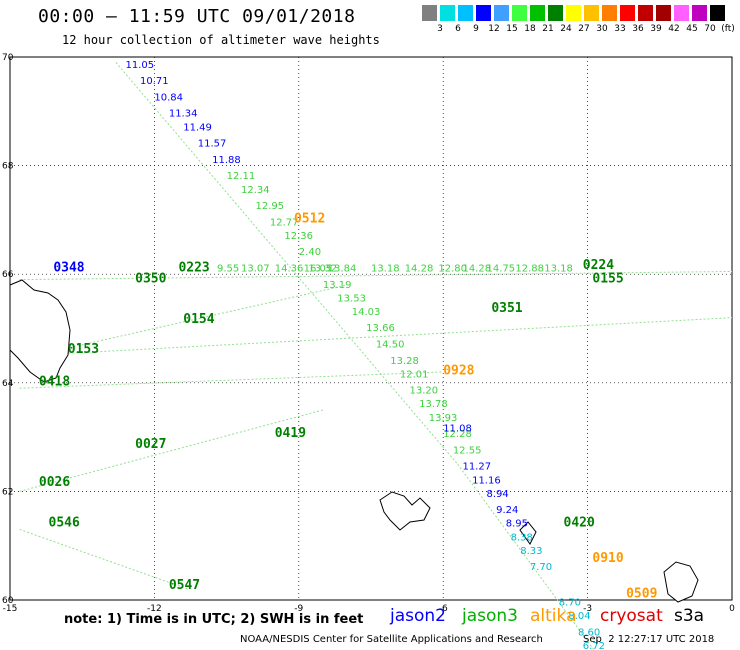  I want to click on scale-label: 21, so click(548, 29).